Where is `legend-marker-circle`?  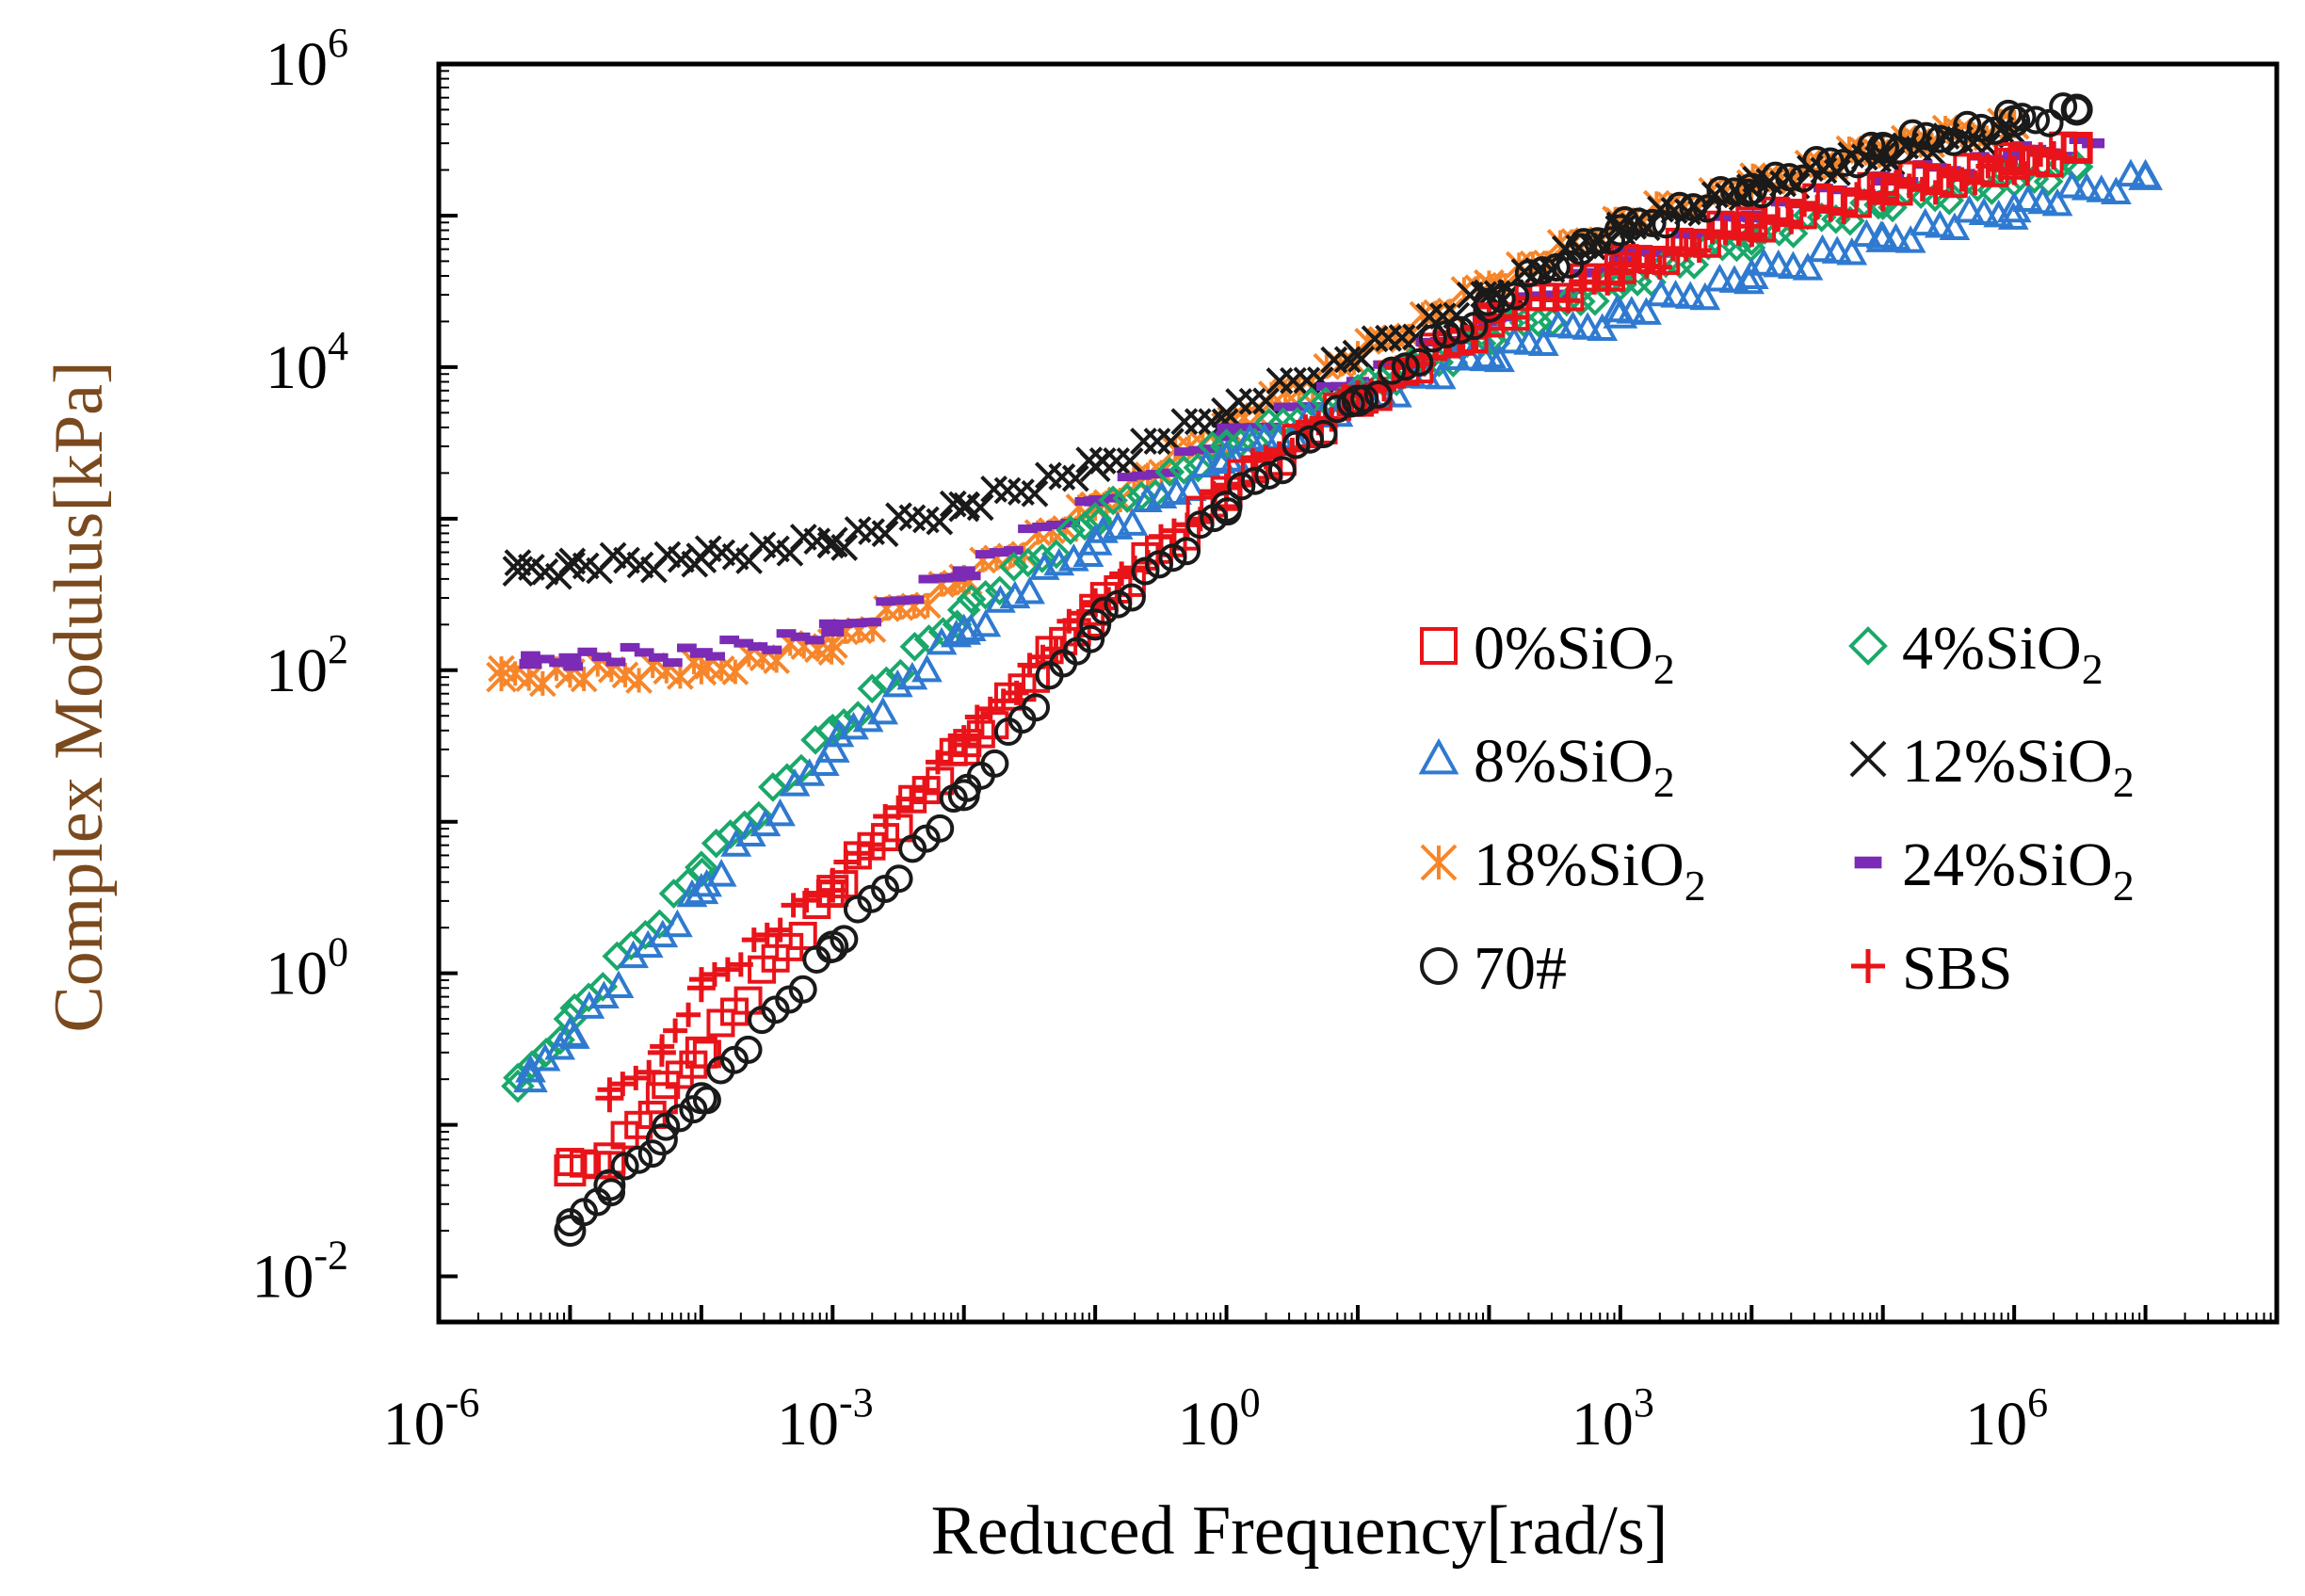
legend-marker-circle is located at coordinates (1439, 966).